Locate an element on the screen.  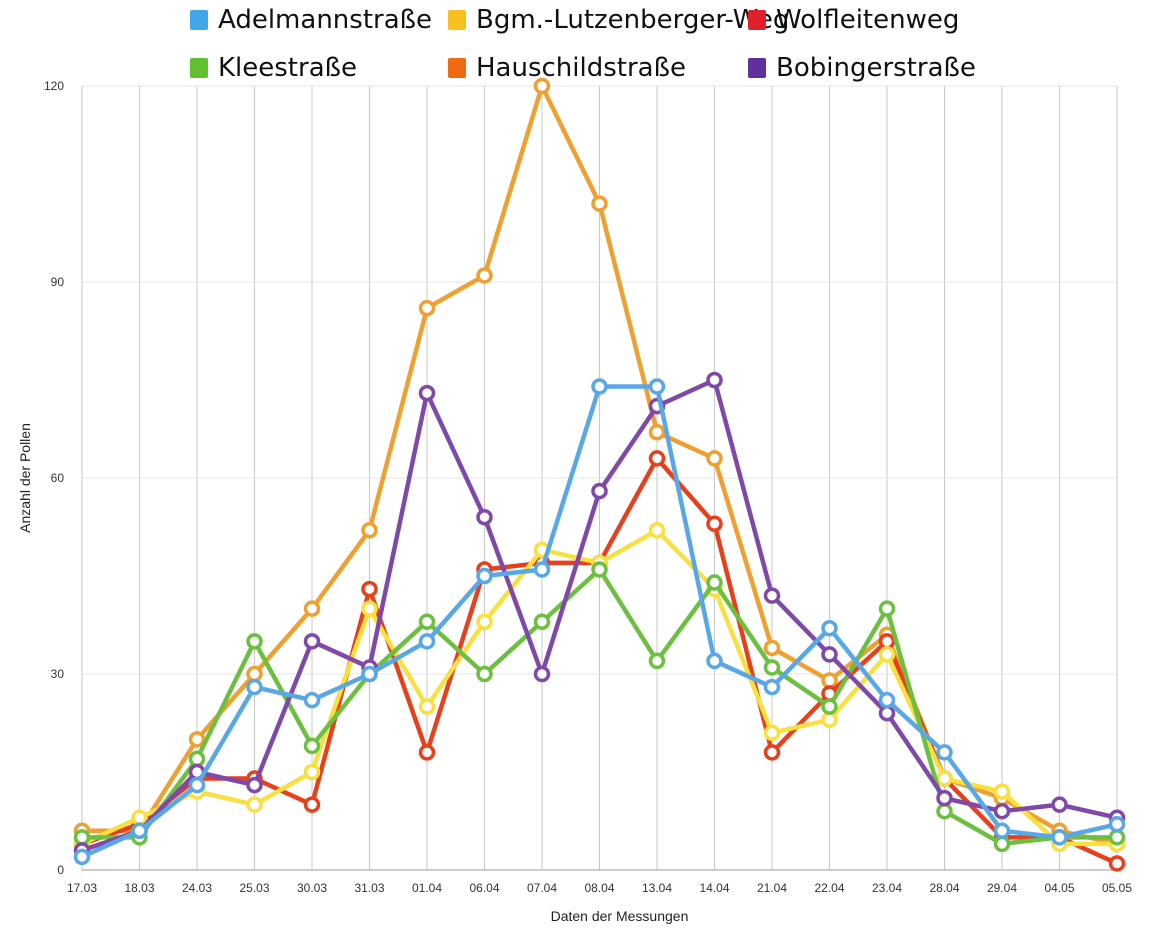
legend-item-adelmannstrasse: Adelmannstraße is located at coordinates (311, 20).